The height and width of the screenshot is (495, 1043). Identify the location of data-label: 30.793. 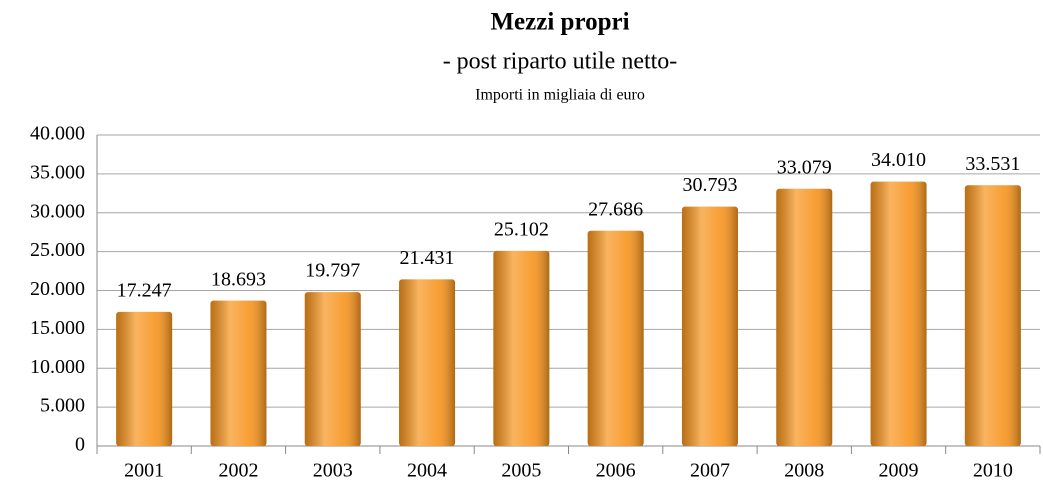
(709, 185).